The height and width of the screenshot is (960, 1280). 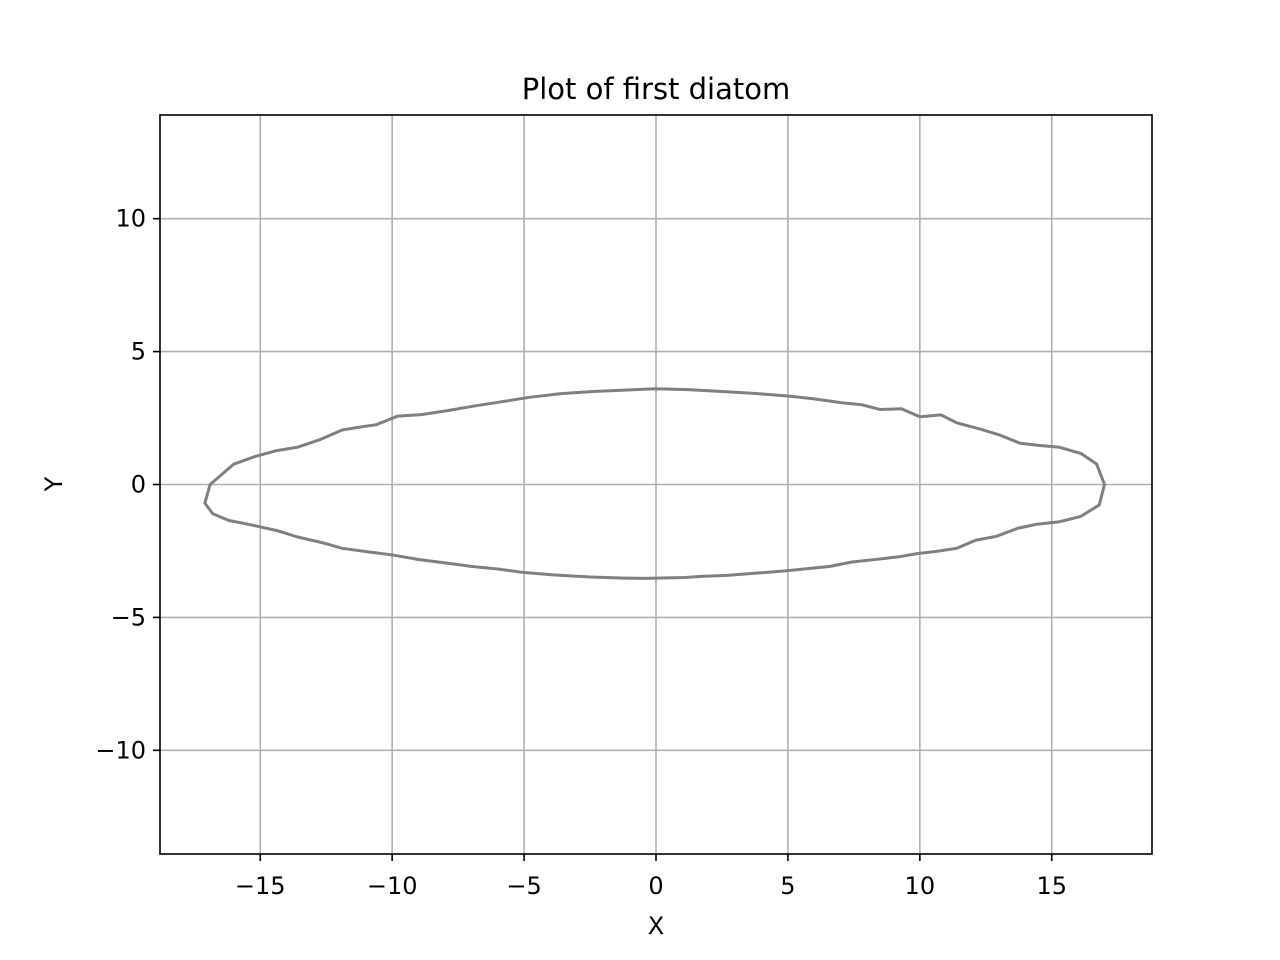 What do you see at coordinates (523, 886) in the screenshot?
I see `x-tick-label: −5` at bounding box center [523, 886].